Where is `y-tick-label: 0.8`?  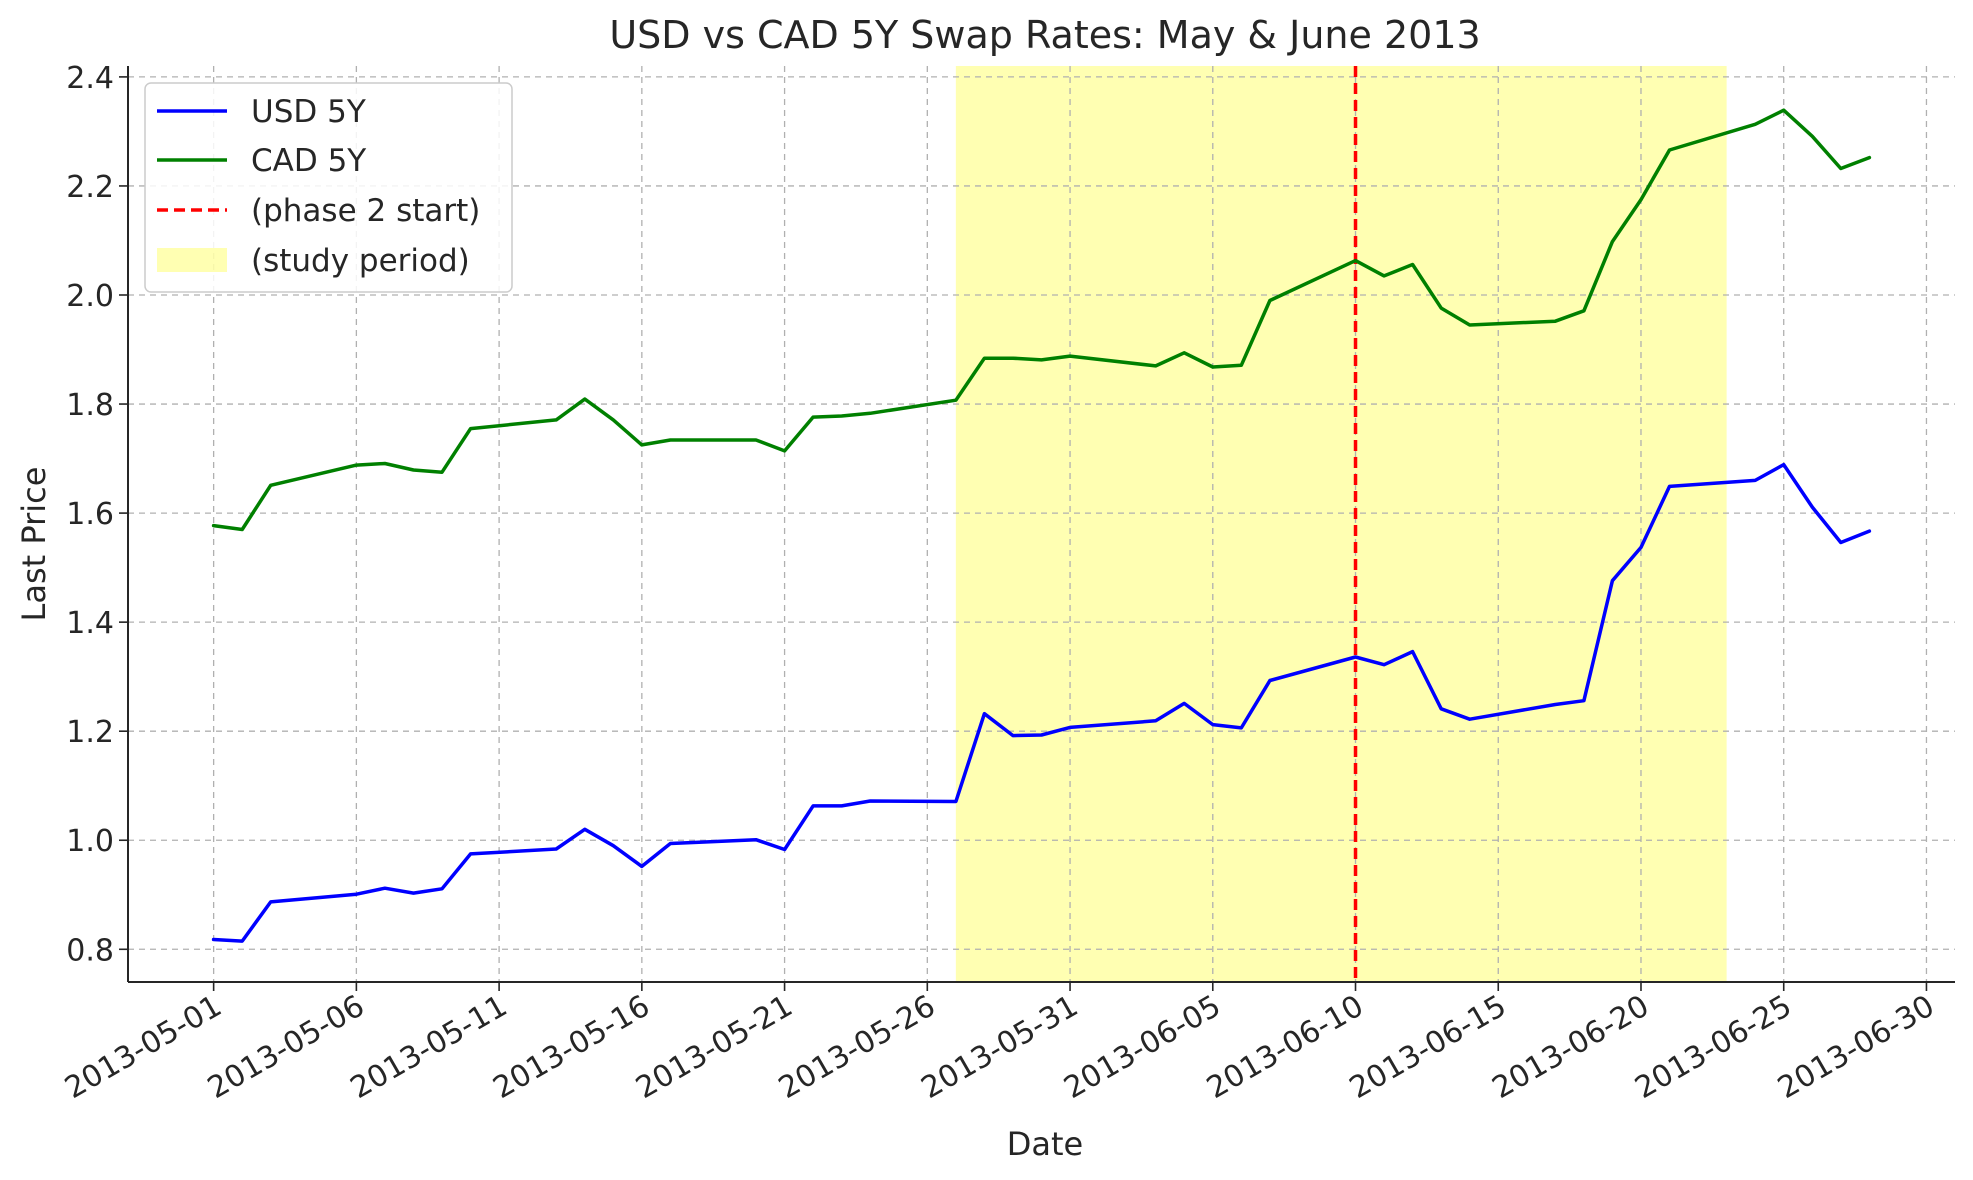
y-tick-label: 0.8 is located at coordinates (90, 950).